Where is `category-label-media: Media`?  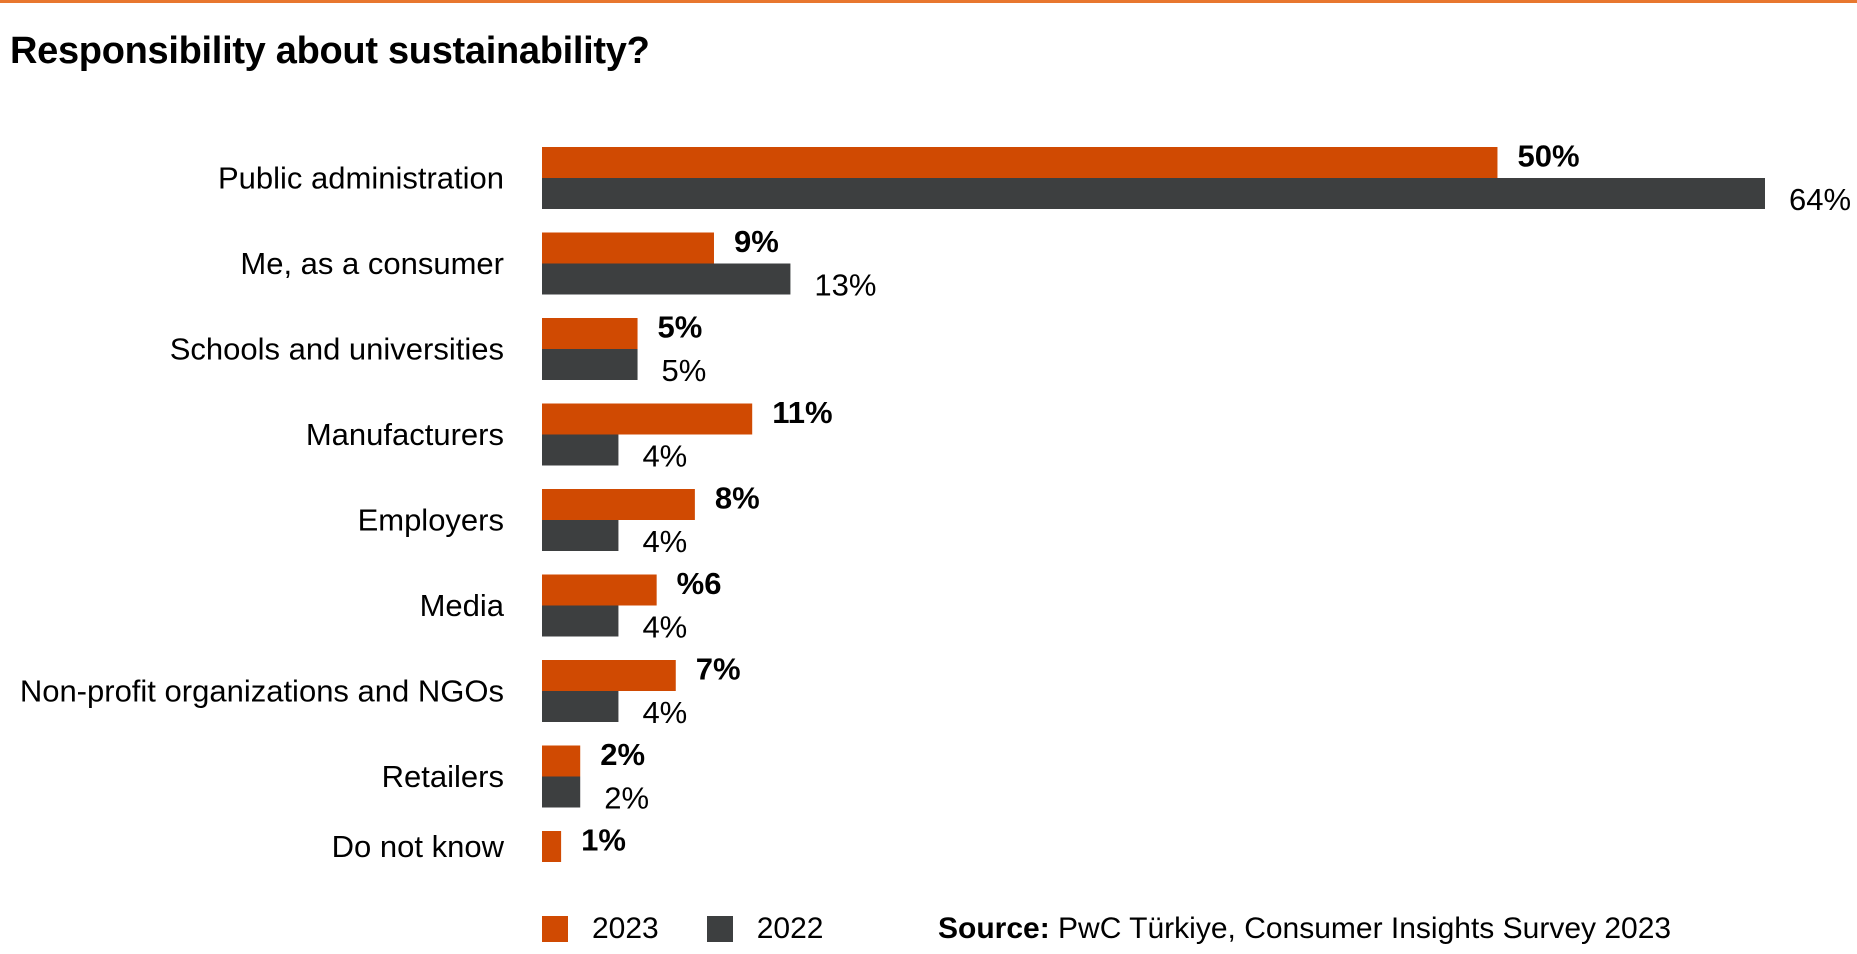
category-label-media: Media is located at coordinates (462, 605).